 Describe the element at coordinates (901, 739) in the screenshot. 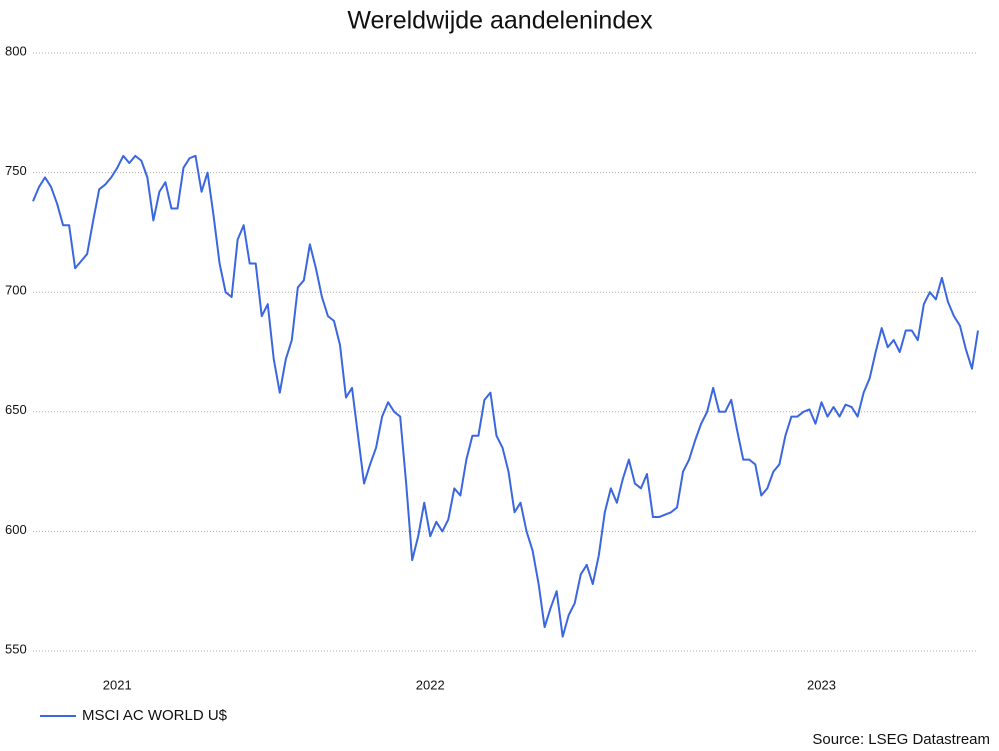

I see `source-note: Source: LSEG Datastream` at that location.